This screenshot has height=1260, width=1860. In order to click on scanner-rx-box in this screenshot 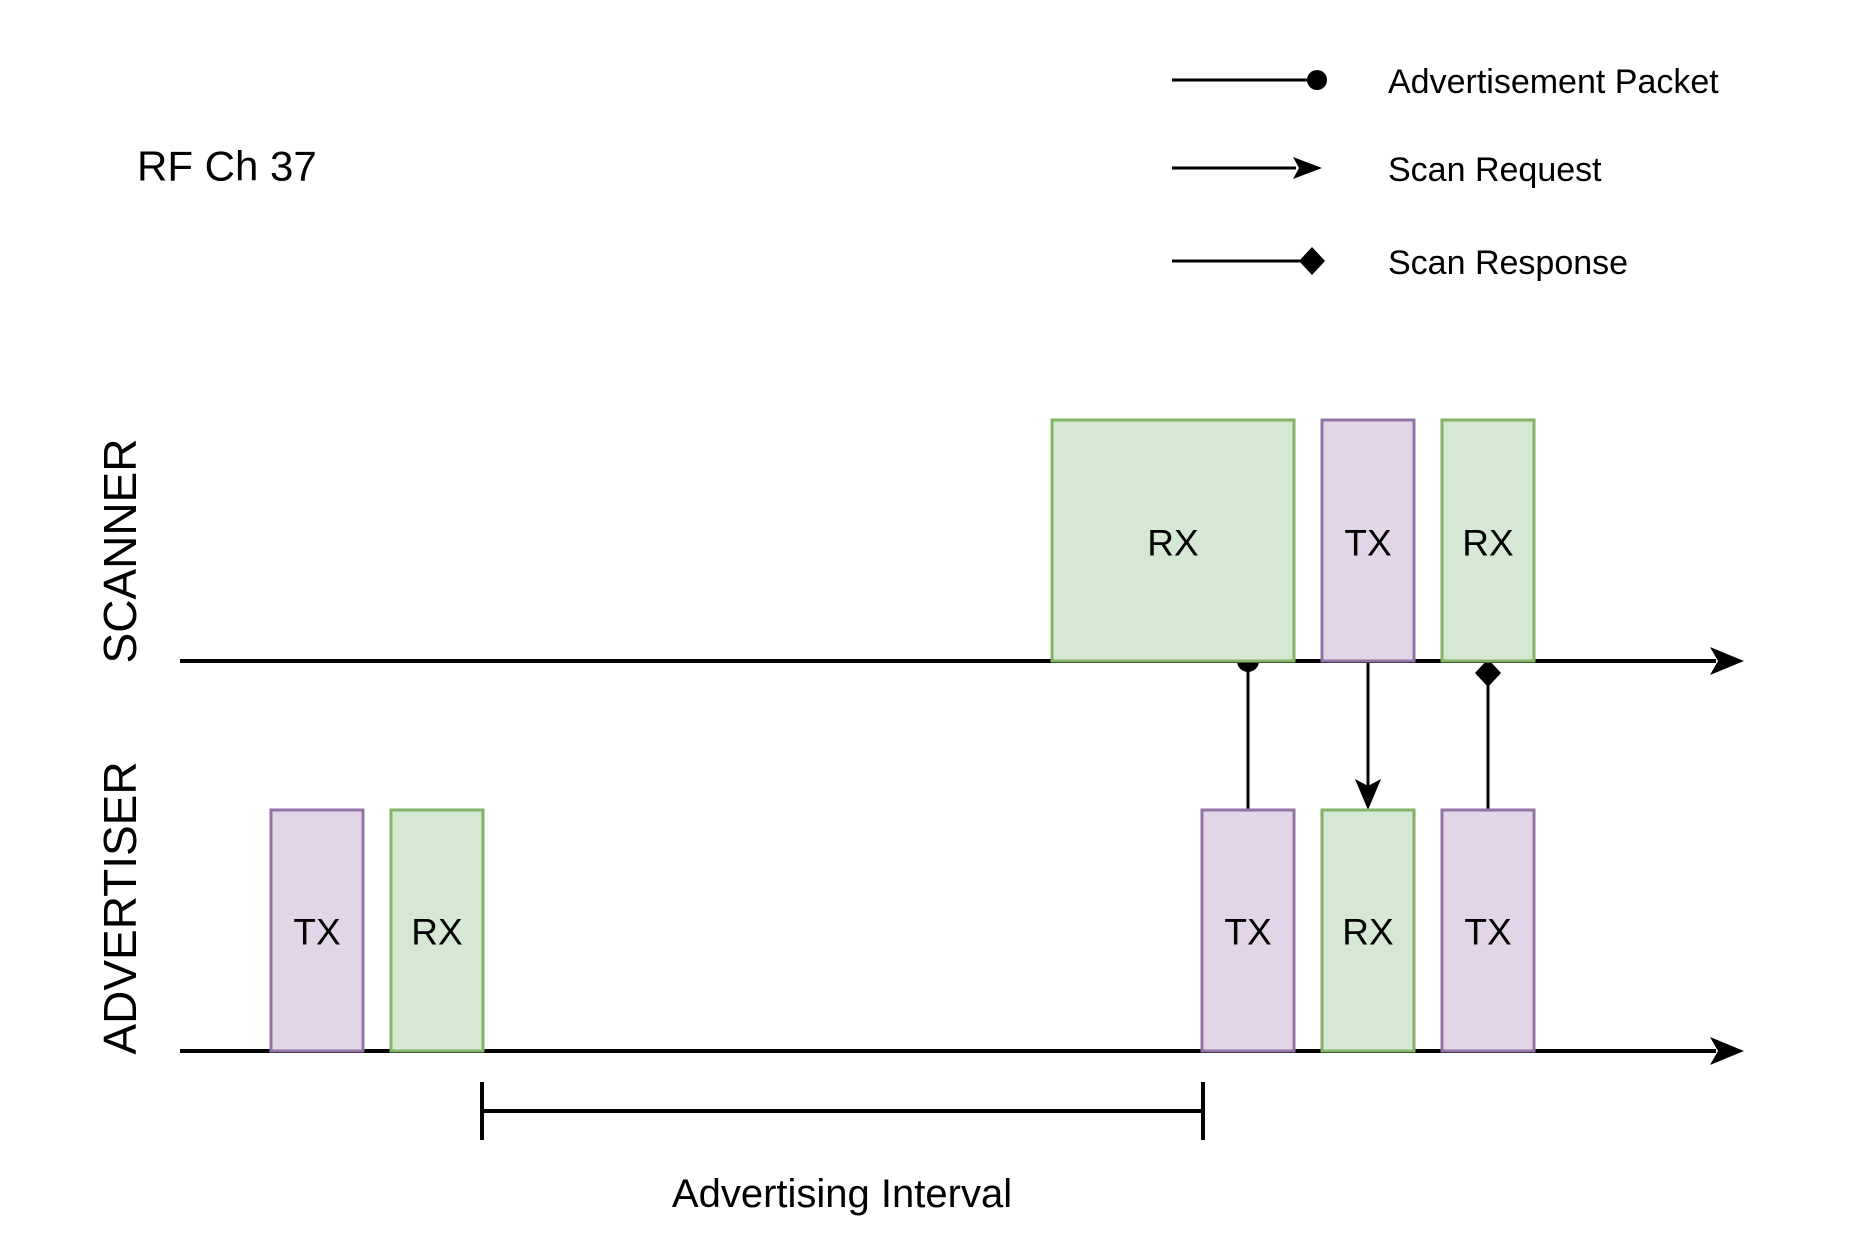, I will do `click(1488, 540)`.